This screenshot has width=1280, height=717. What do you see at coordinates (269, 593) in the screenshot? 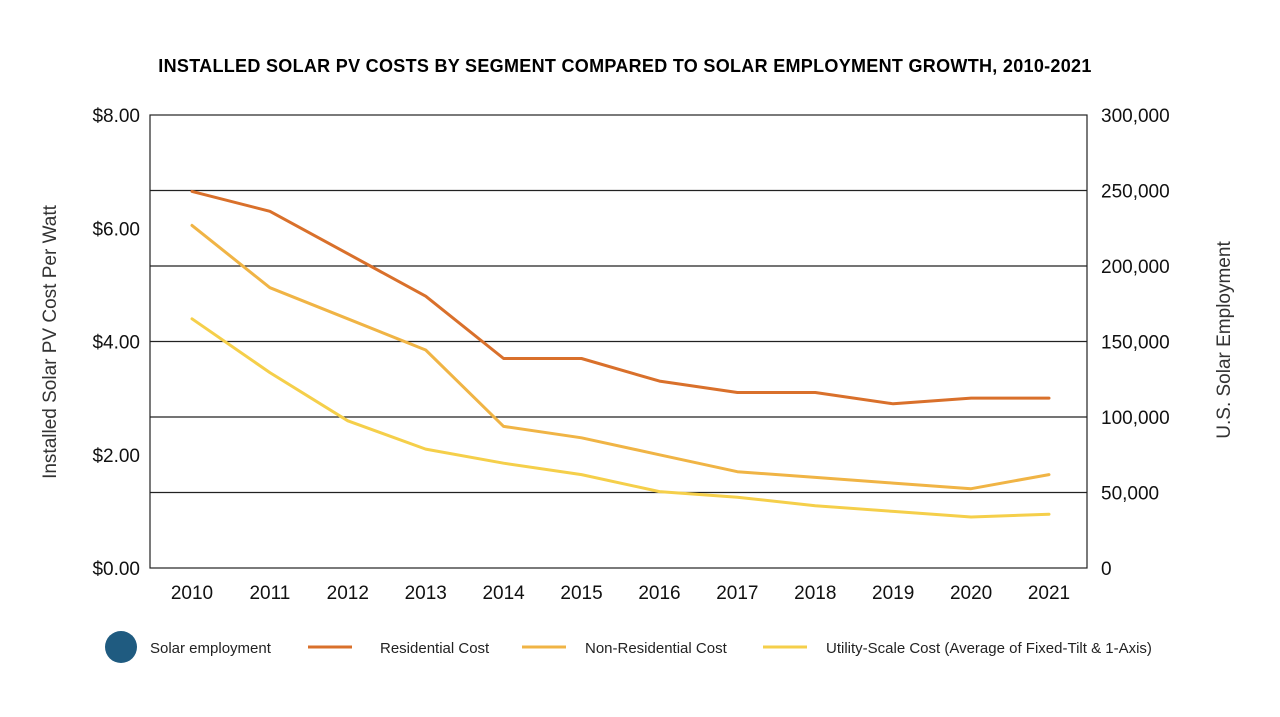
I see `x-tick-label: 2011` at bounding box center [269, 593].